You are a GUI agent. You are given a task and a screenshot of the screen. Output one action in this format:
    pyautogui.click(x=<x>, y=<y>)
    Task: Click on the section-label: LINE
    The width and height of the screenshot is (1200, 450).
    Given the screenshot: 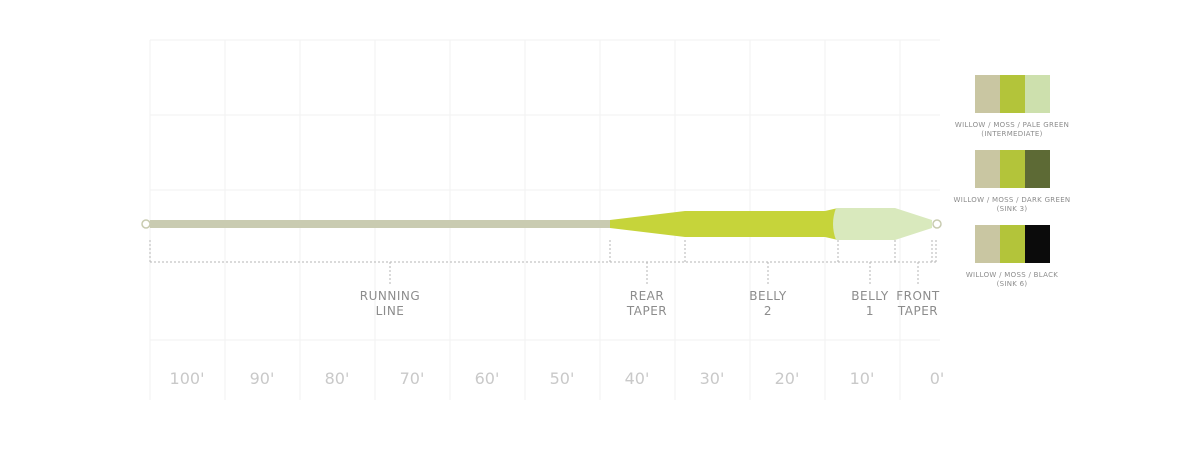 What is the action you would take?
    pyautogui.click(x=390, y=311)
    